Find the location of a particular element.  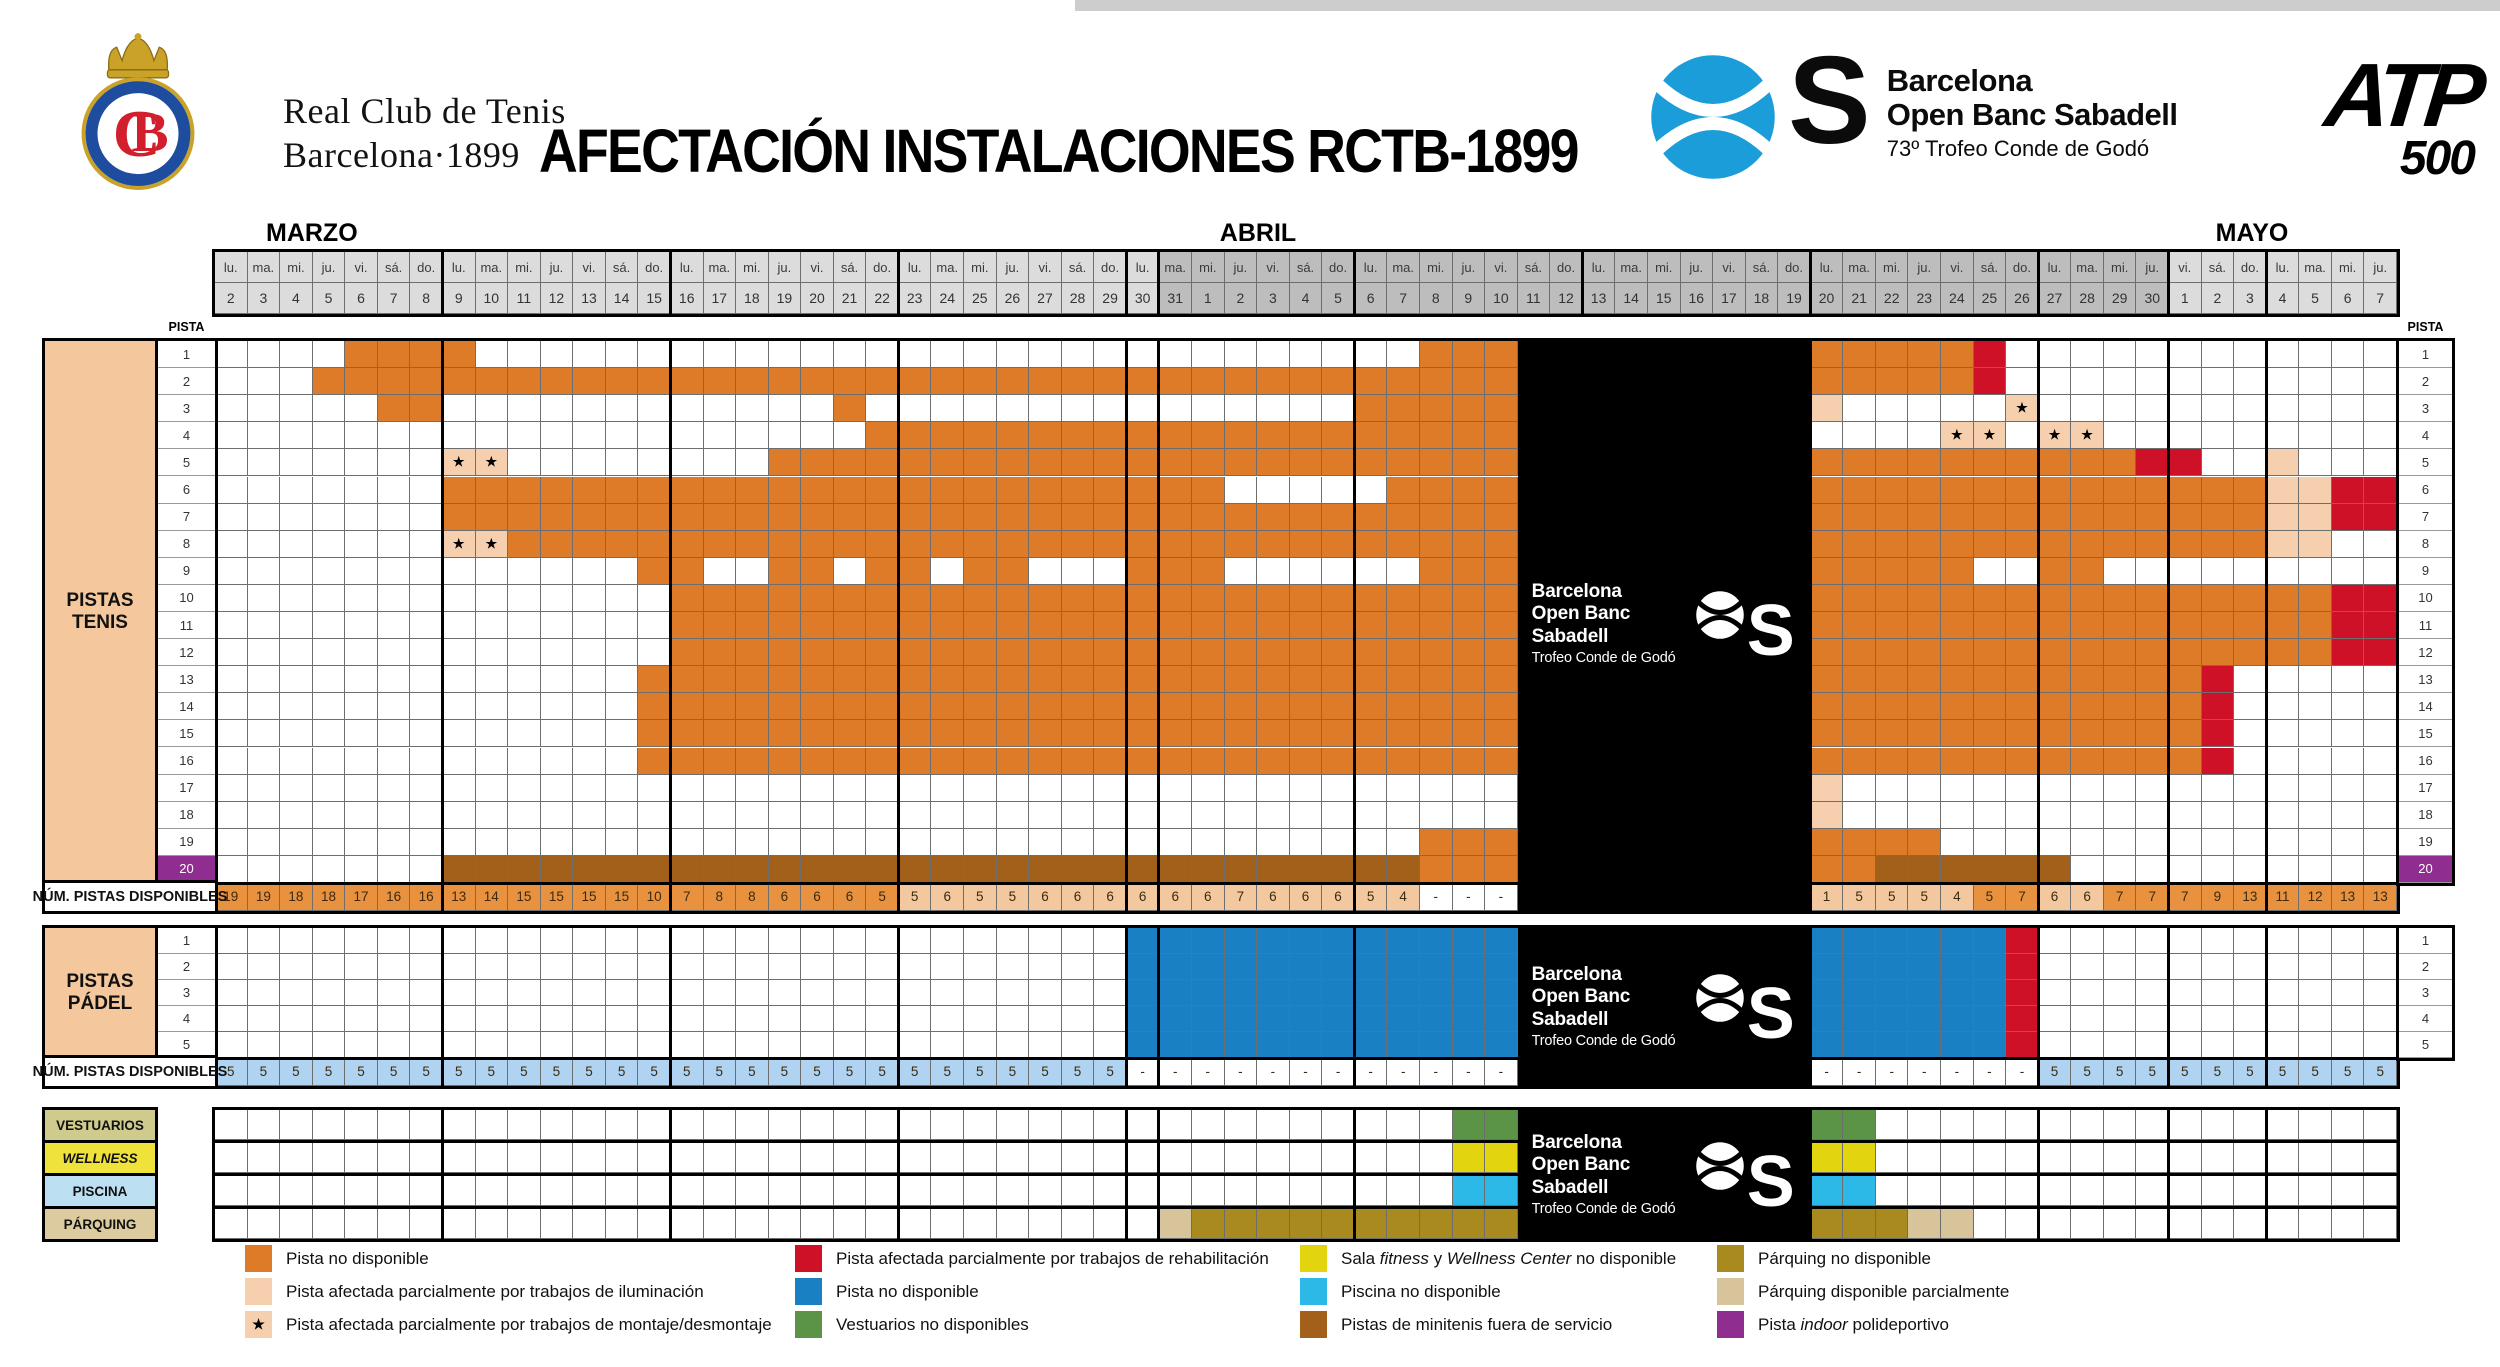

day-cell: 17 is located at coordinates (720, 298).